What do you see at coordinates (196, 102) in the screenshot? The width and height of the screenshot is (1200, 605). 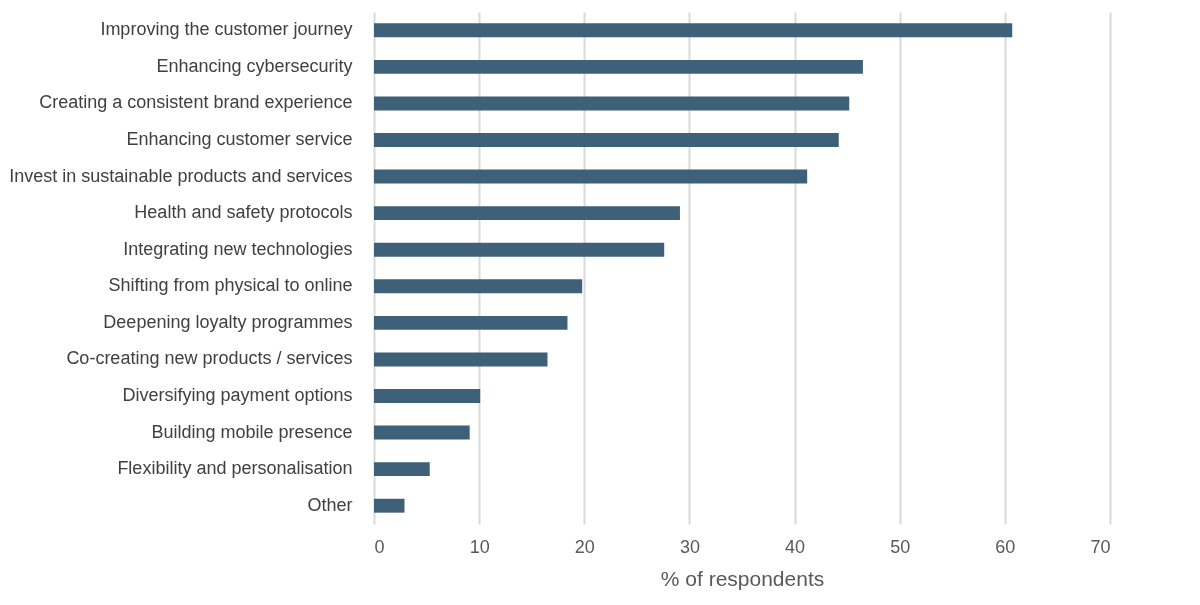 I see `y-tick-label: Creating a consistent brand experience` at bounding box center [196, 102].